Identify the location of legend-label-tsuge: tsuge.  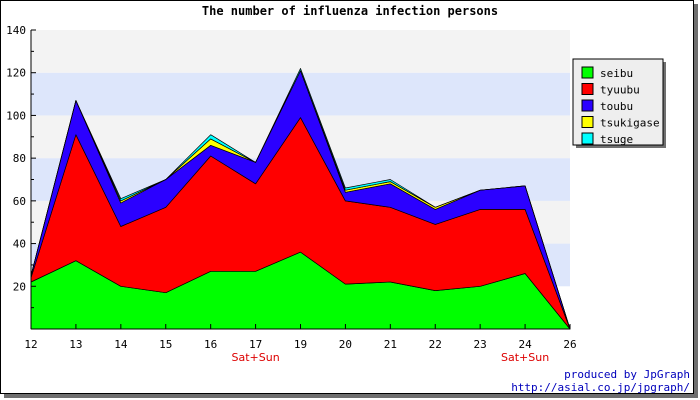
(616, 139).